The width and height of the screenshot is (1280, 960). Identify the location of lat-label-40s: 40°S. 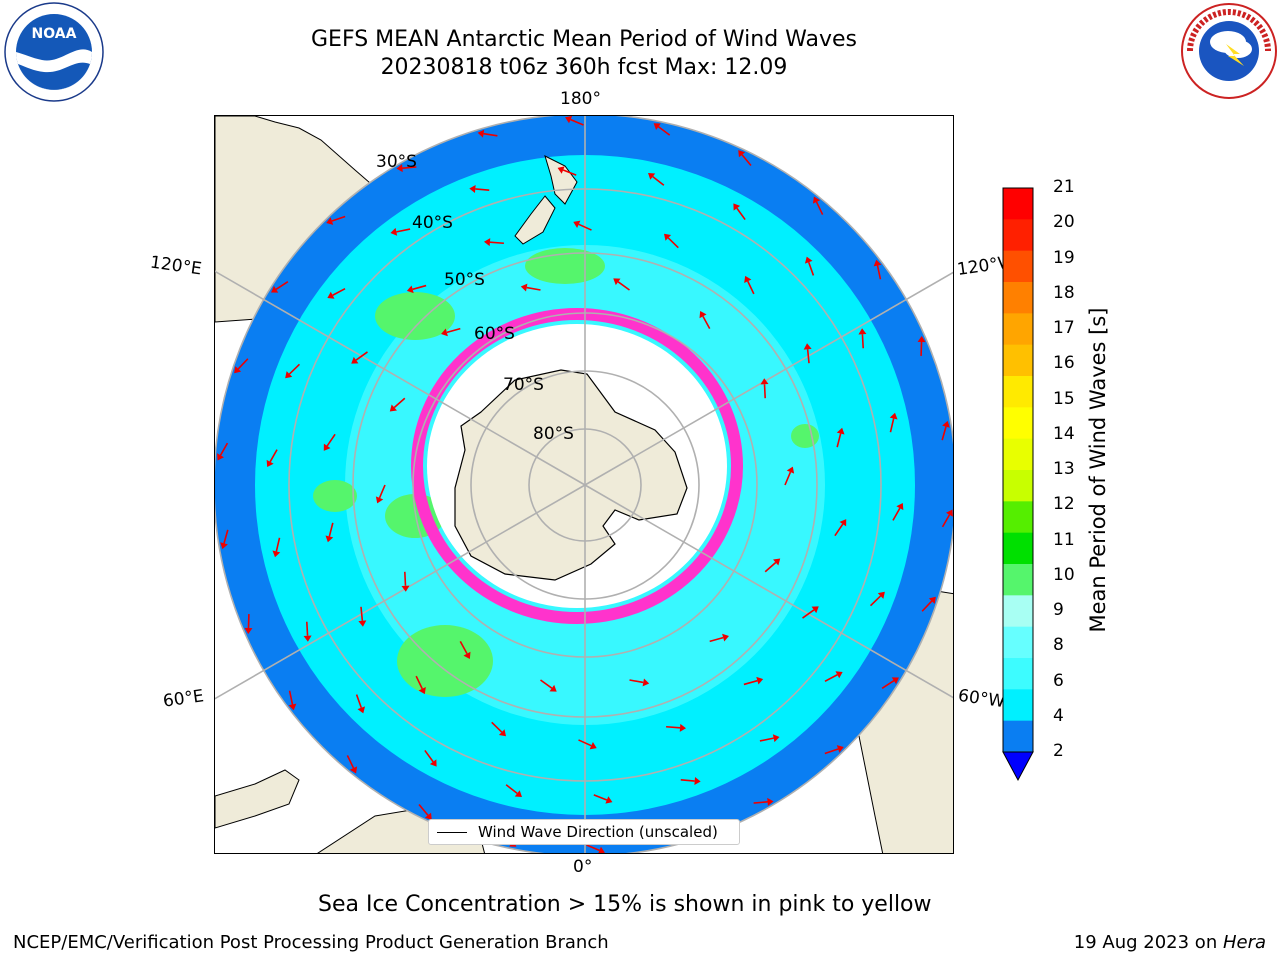
(432, 223).